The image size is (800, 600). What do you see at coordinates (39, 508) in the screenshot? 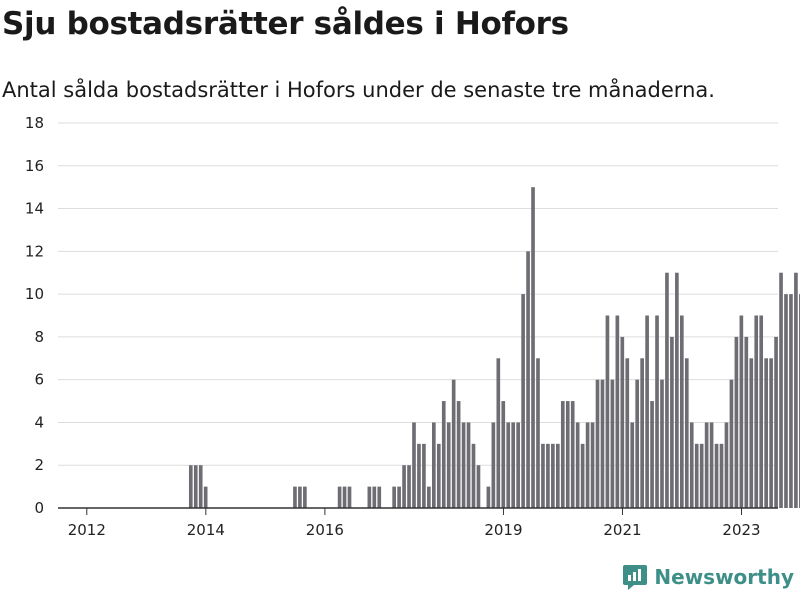
I see `y-tick-label: 0` at bounding box center [39, 508].